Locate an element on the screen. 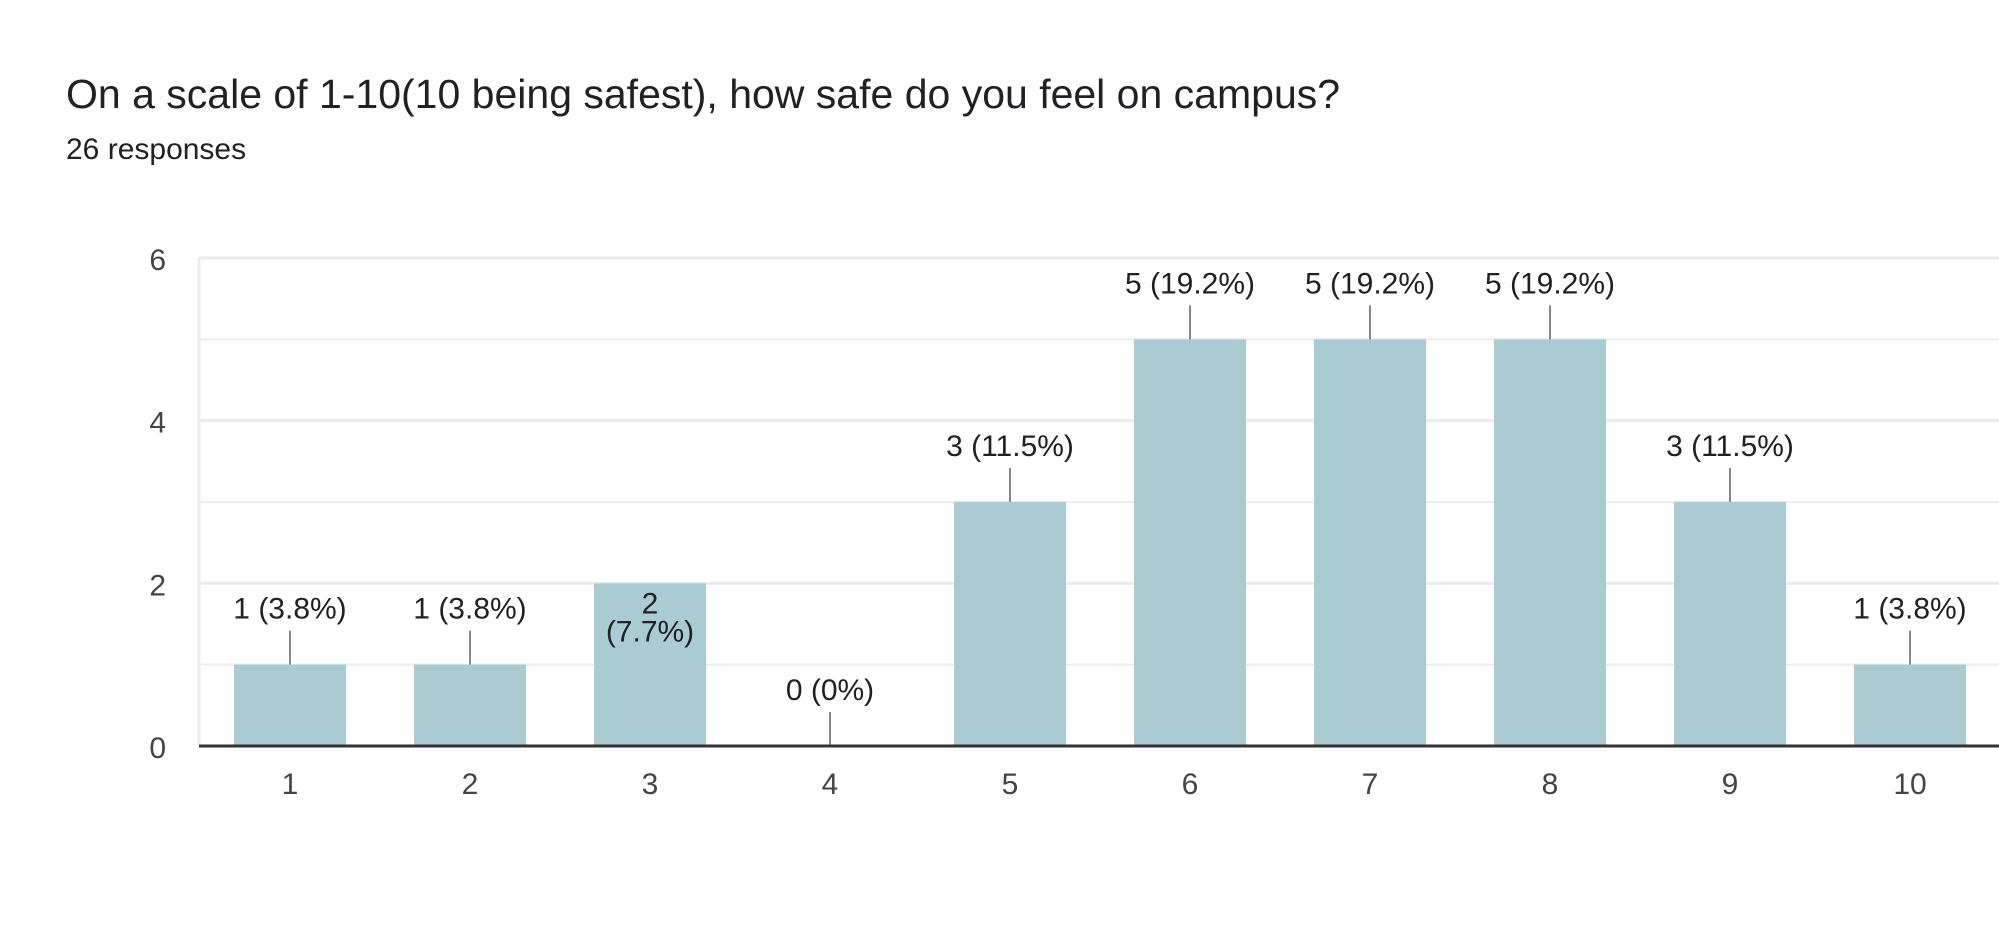  x-tick-label: 1 is located at coordinates (290, 784).